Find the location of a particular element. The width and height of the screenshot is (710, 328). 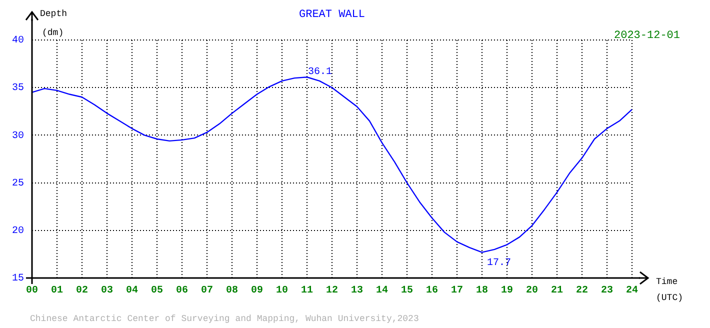

x-tick-label: 01 is located at coordinates (57, 291).